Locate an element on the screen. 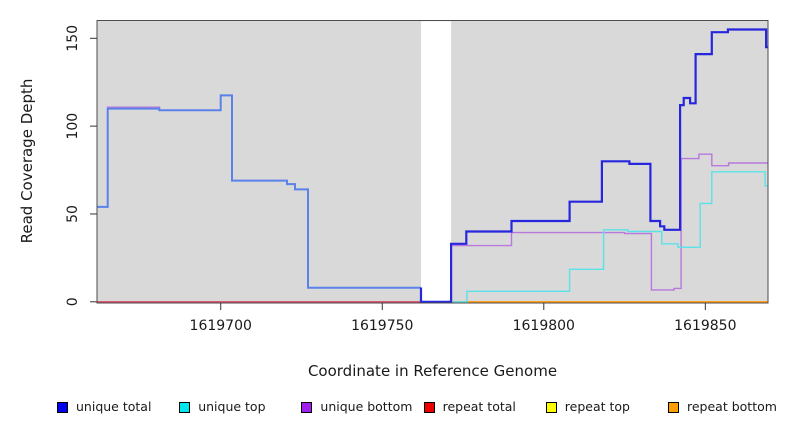 This screenshot has height=432, width=792. x-tick-label: 1619800 is located at coordinates (544, 326).